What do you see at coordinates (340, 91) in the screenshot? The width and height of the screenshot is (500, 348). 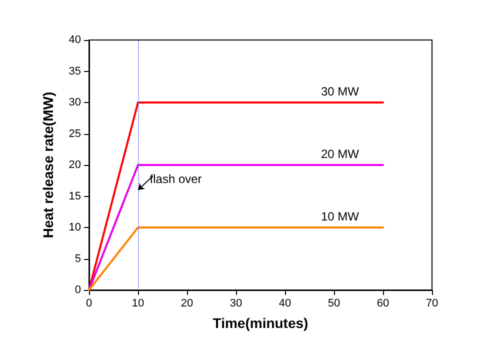 I see `series-label: 30 MW` at bounding box center [340, 91].